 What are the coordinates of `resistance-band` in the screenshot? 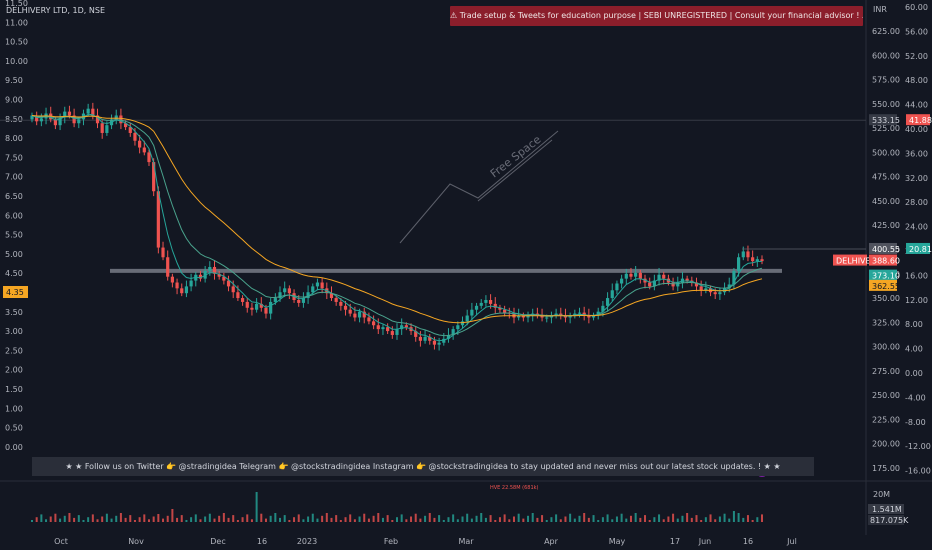 It's located at (446, 270).